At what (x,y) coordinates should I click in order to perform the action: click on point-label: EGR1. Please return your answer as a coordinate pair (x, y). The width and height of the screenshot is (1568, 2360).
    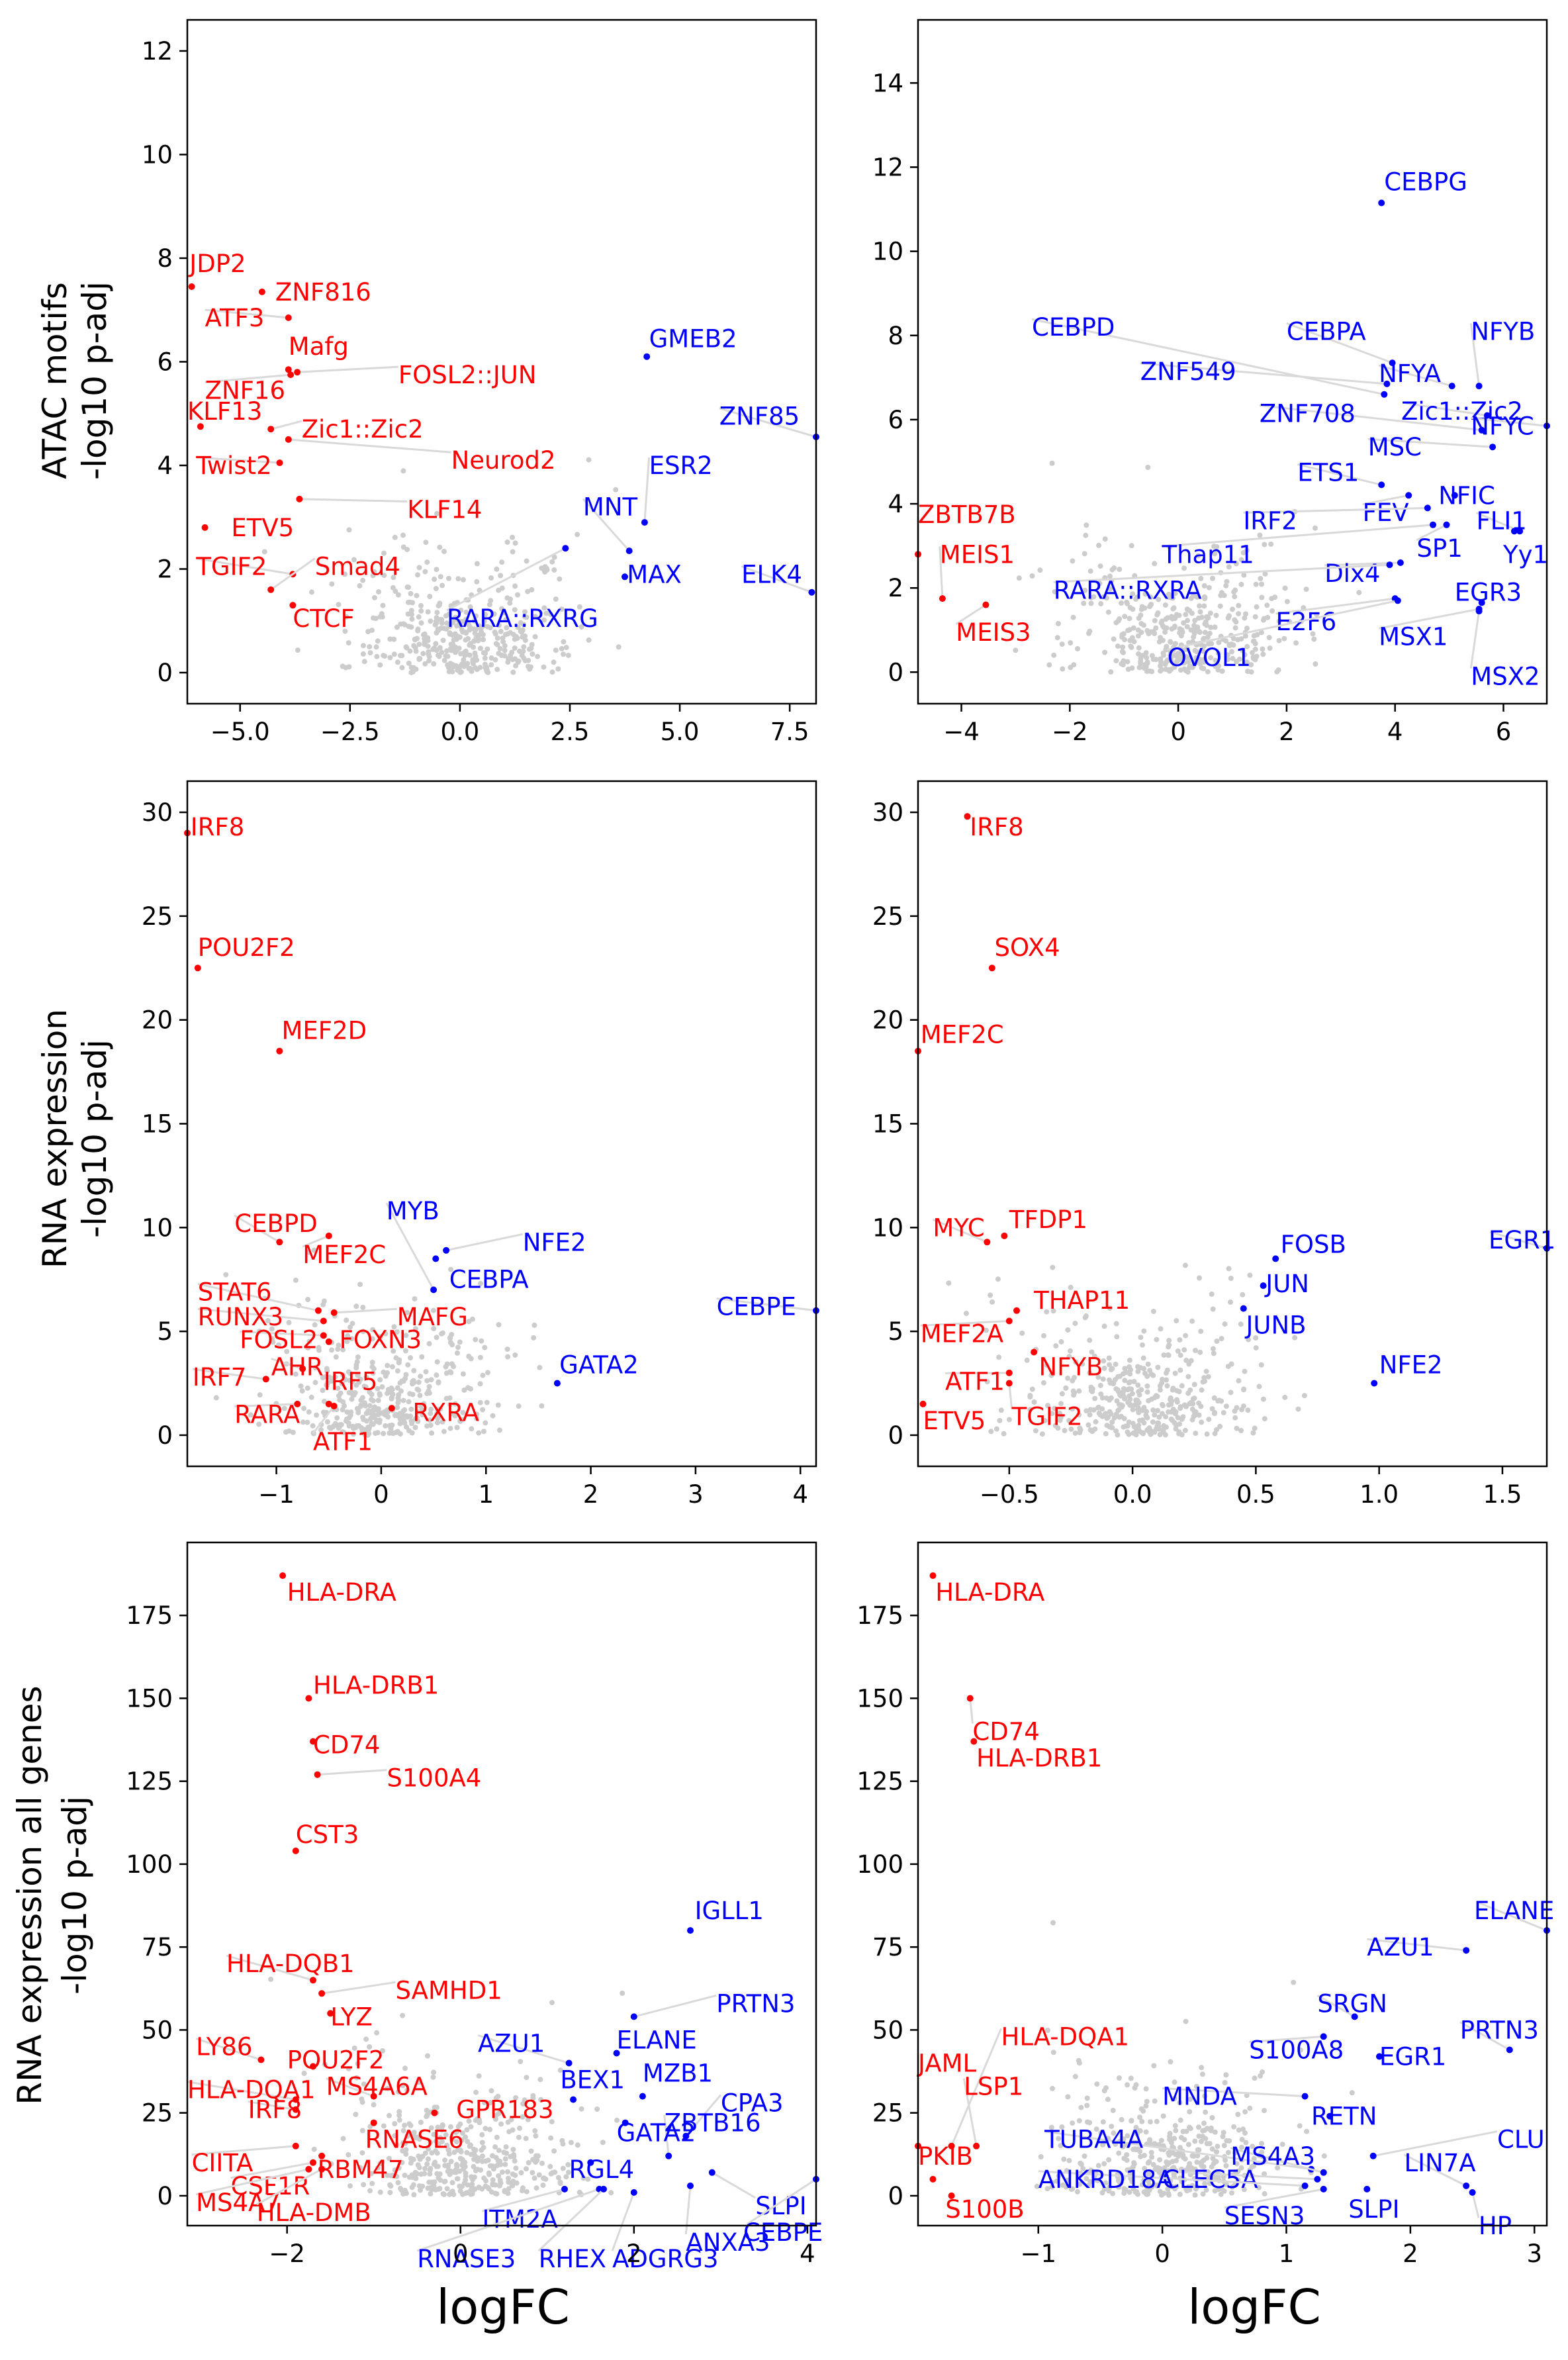
    Looking at the image, I should click on (1522, 1240).